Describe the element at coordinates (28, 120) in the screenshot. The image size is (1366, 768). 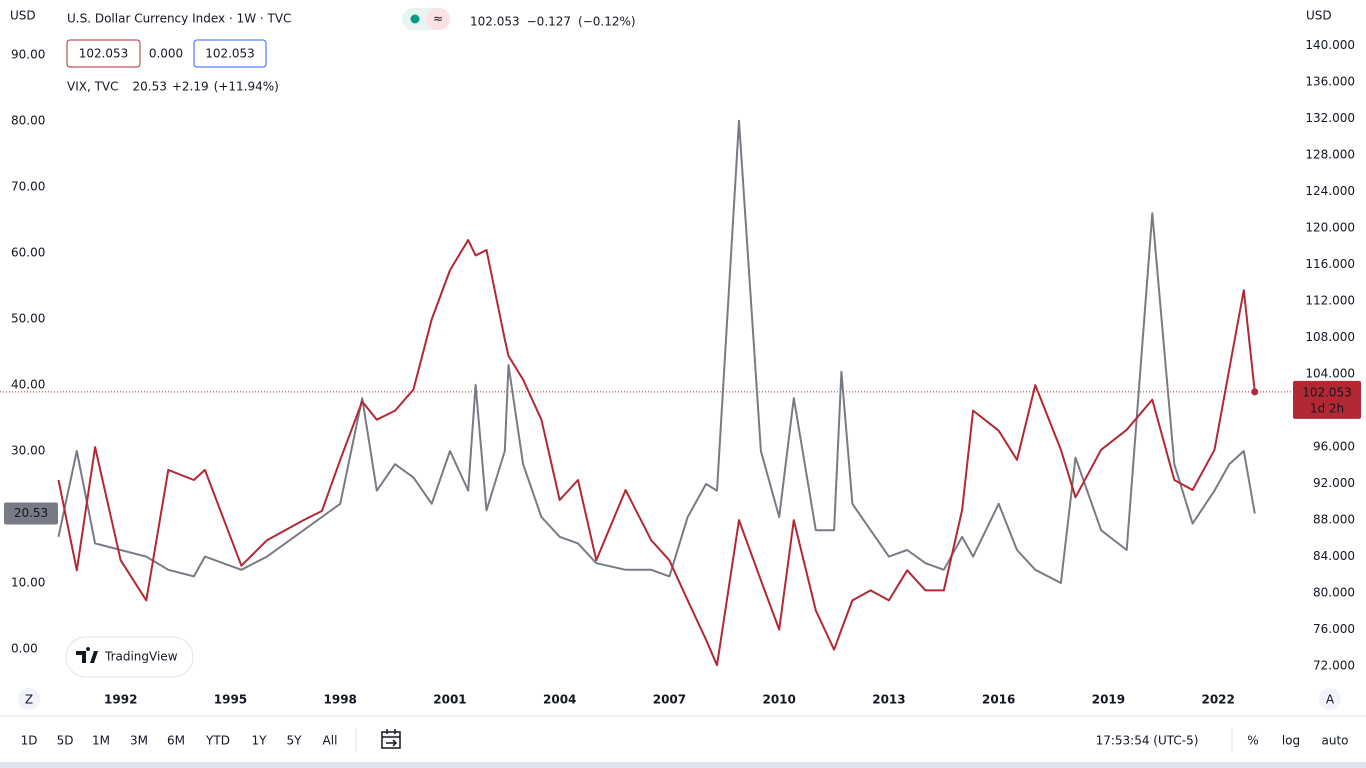
I see `y-tick-label: 80.00` at that location.